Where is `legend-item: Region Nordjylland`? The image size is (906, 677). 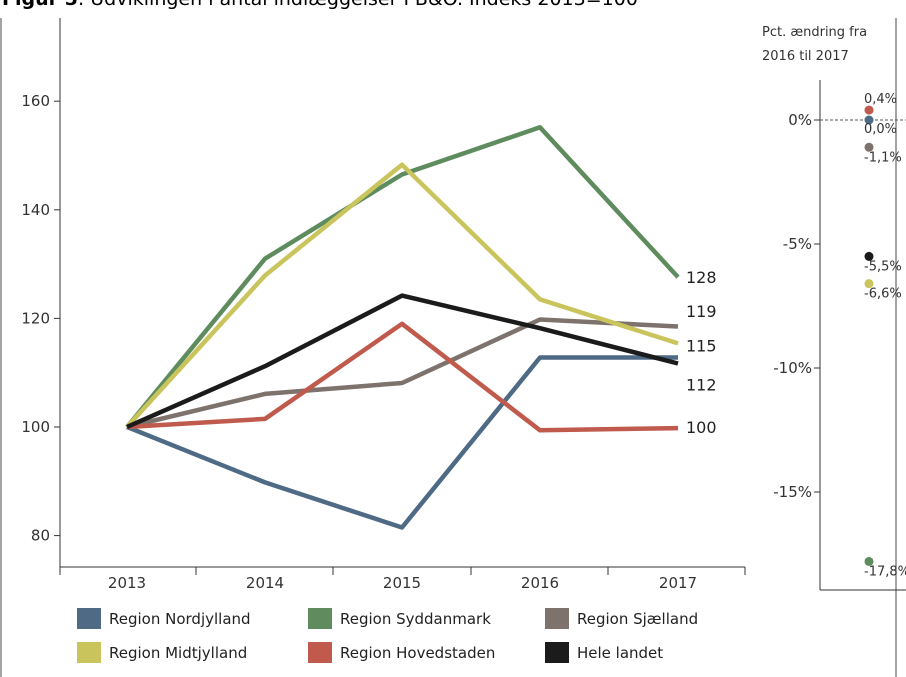 legend-item: Region Nordjylland is located at coordinates (164, 618).